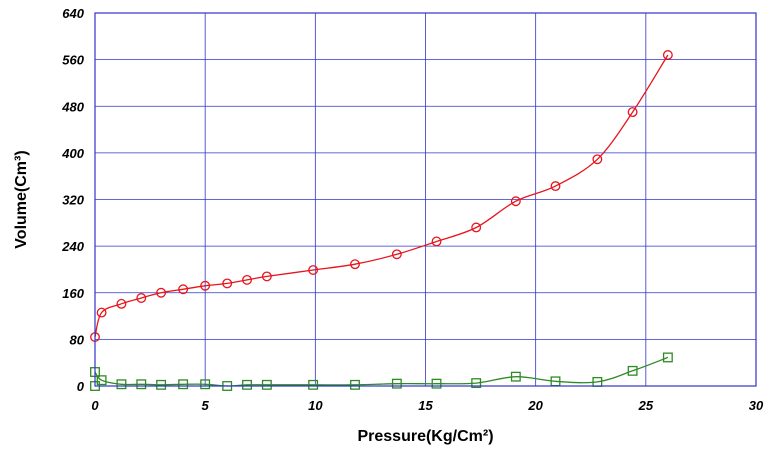 This screenshot has height=449, width=772. Describe the element at coordinates (73, 200) in the screenshot. I see `y-tick-label-4: 320` at that location.